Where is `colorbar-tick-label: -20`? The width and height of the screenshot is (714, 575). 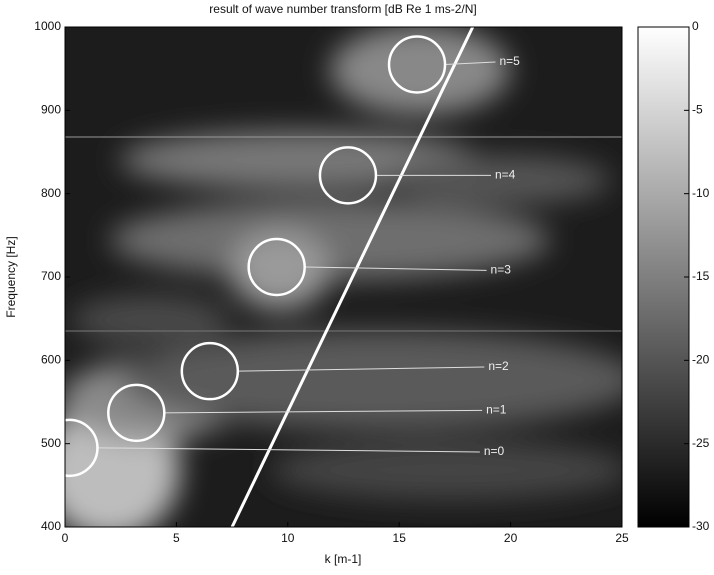
colorbar-tick-label: -20 is located at coordinates (701, 360).